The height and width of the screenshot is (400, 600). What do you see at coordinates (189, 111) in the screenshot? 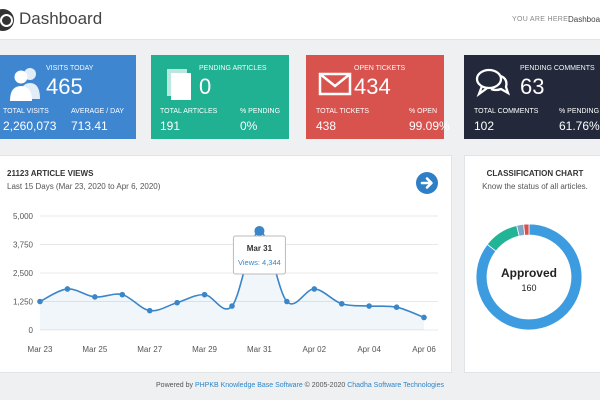
I see `card-left-label: TOTAL ARTICLES` at bounding box center [189, 111].